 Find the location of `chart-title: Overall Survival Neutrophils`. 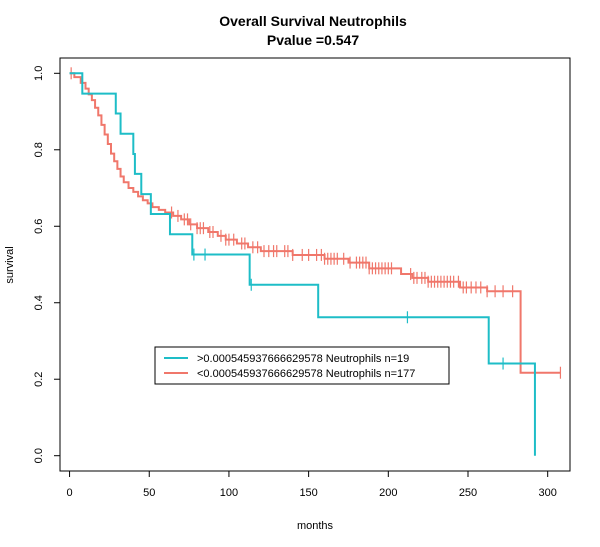

chart-title: Overall Survival Neutrophils is located at coordinates (313, 21).